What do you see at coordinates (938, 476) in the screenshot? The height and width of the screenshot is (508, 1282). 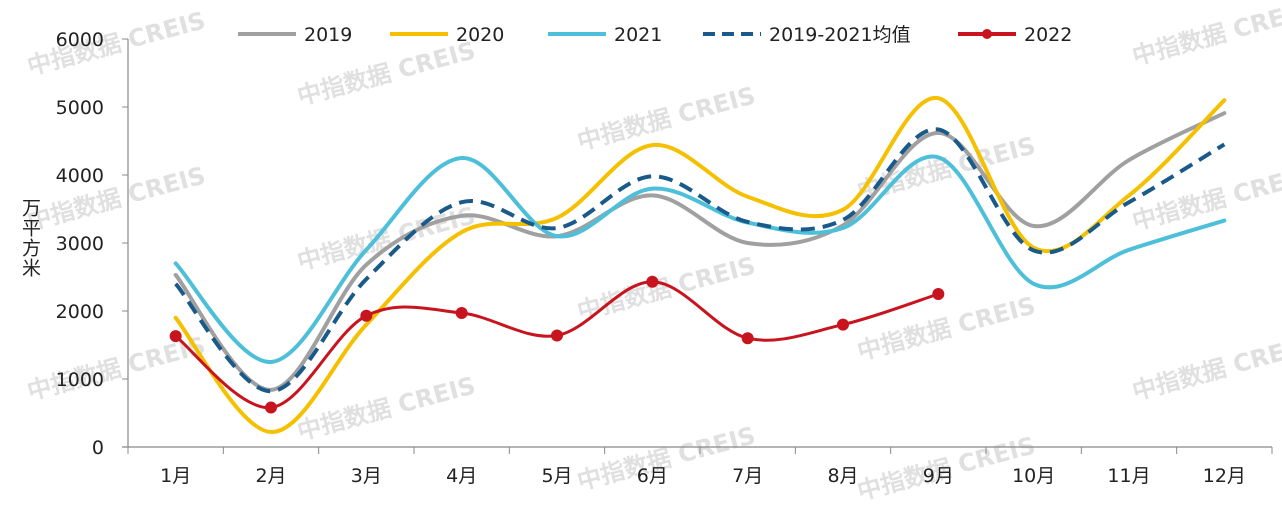 I see `x-tick-label: 9月` at bounding box center [938, 476].